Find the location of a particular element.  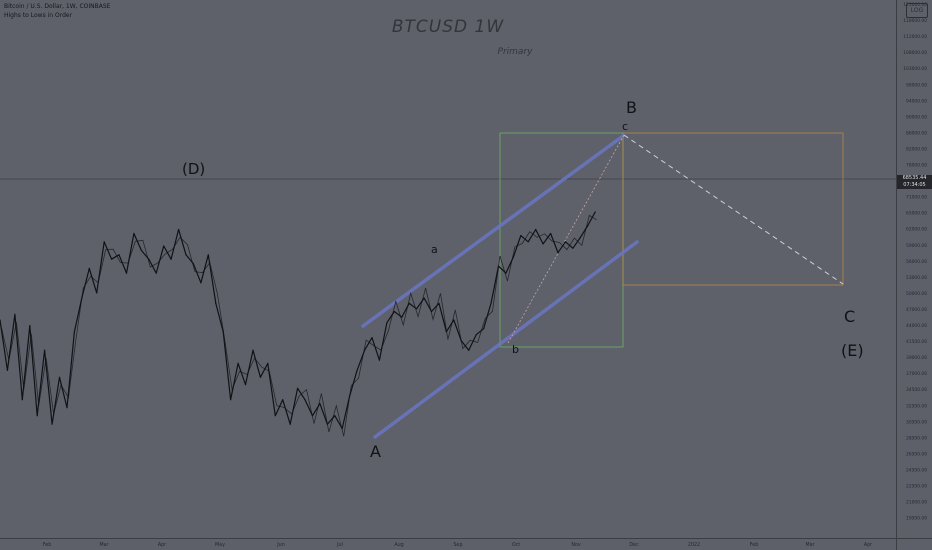

price-axis-label: 65000.00 is located at coordinates (916, 214).